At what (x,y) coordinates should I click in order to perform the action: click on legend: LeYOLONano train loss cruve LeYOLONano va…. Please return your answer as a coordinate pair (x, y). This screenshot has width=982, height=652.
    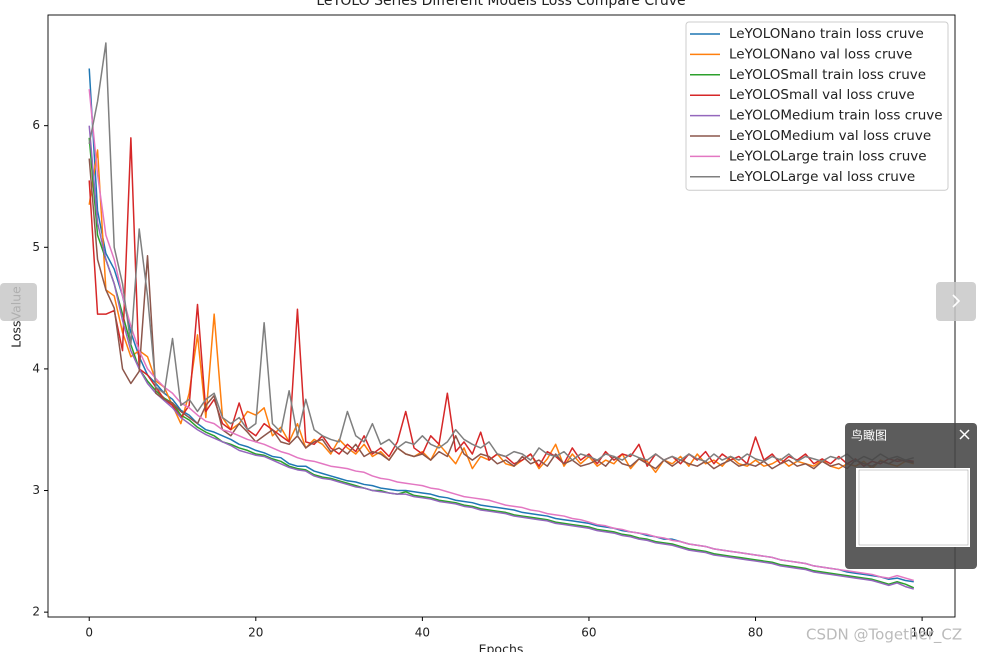
    Looking at the image, I should click on (817, 106).